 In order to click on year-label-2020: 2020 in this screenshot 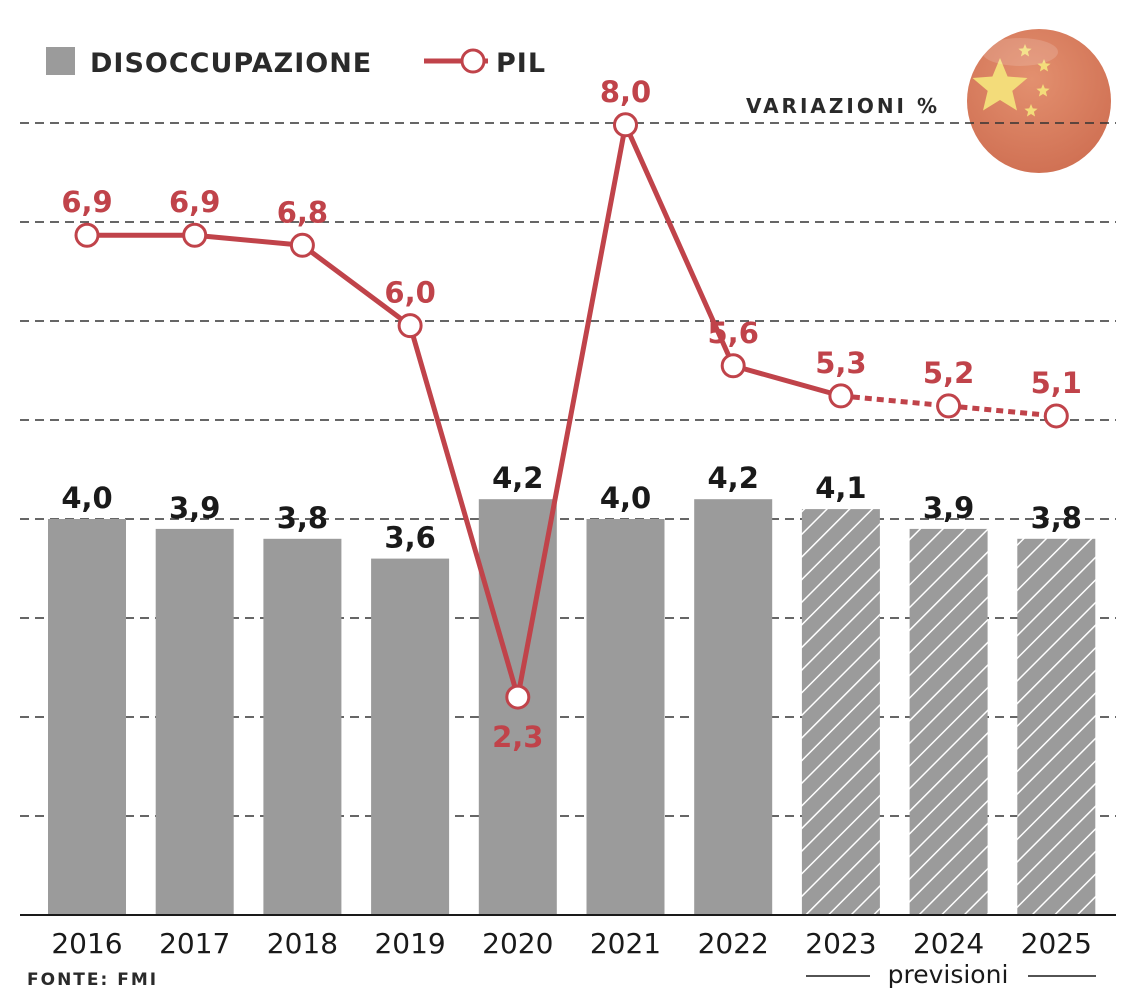, I will do `click(517, 943)`.